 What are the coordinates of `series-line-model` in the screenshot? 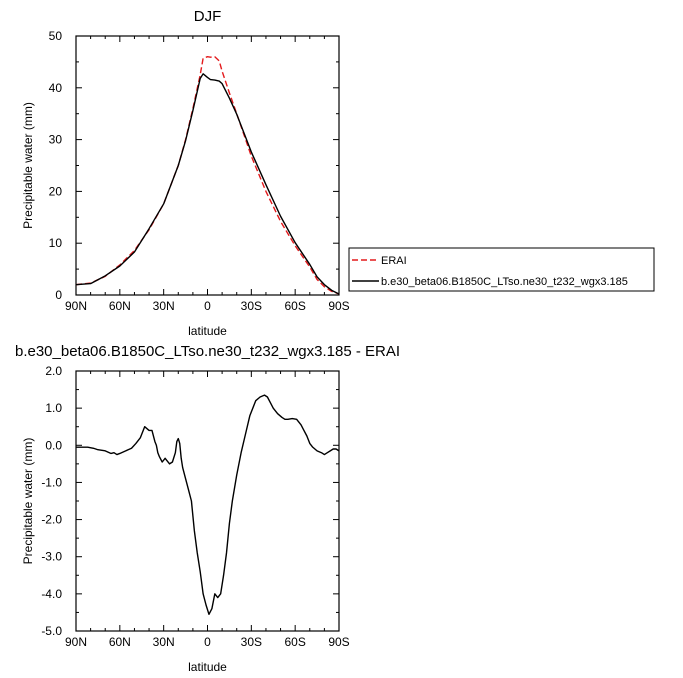 It's located at (207, 184).